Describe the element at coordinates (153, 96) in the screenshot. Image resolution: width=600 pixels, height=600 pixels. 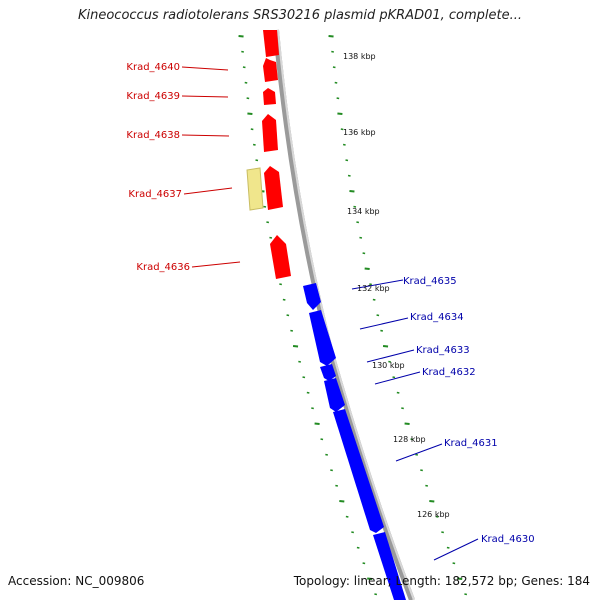
I see `label-krad-4639: Krad_4639` at that location.